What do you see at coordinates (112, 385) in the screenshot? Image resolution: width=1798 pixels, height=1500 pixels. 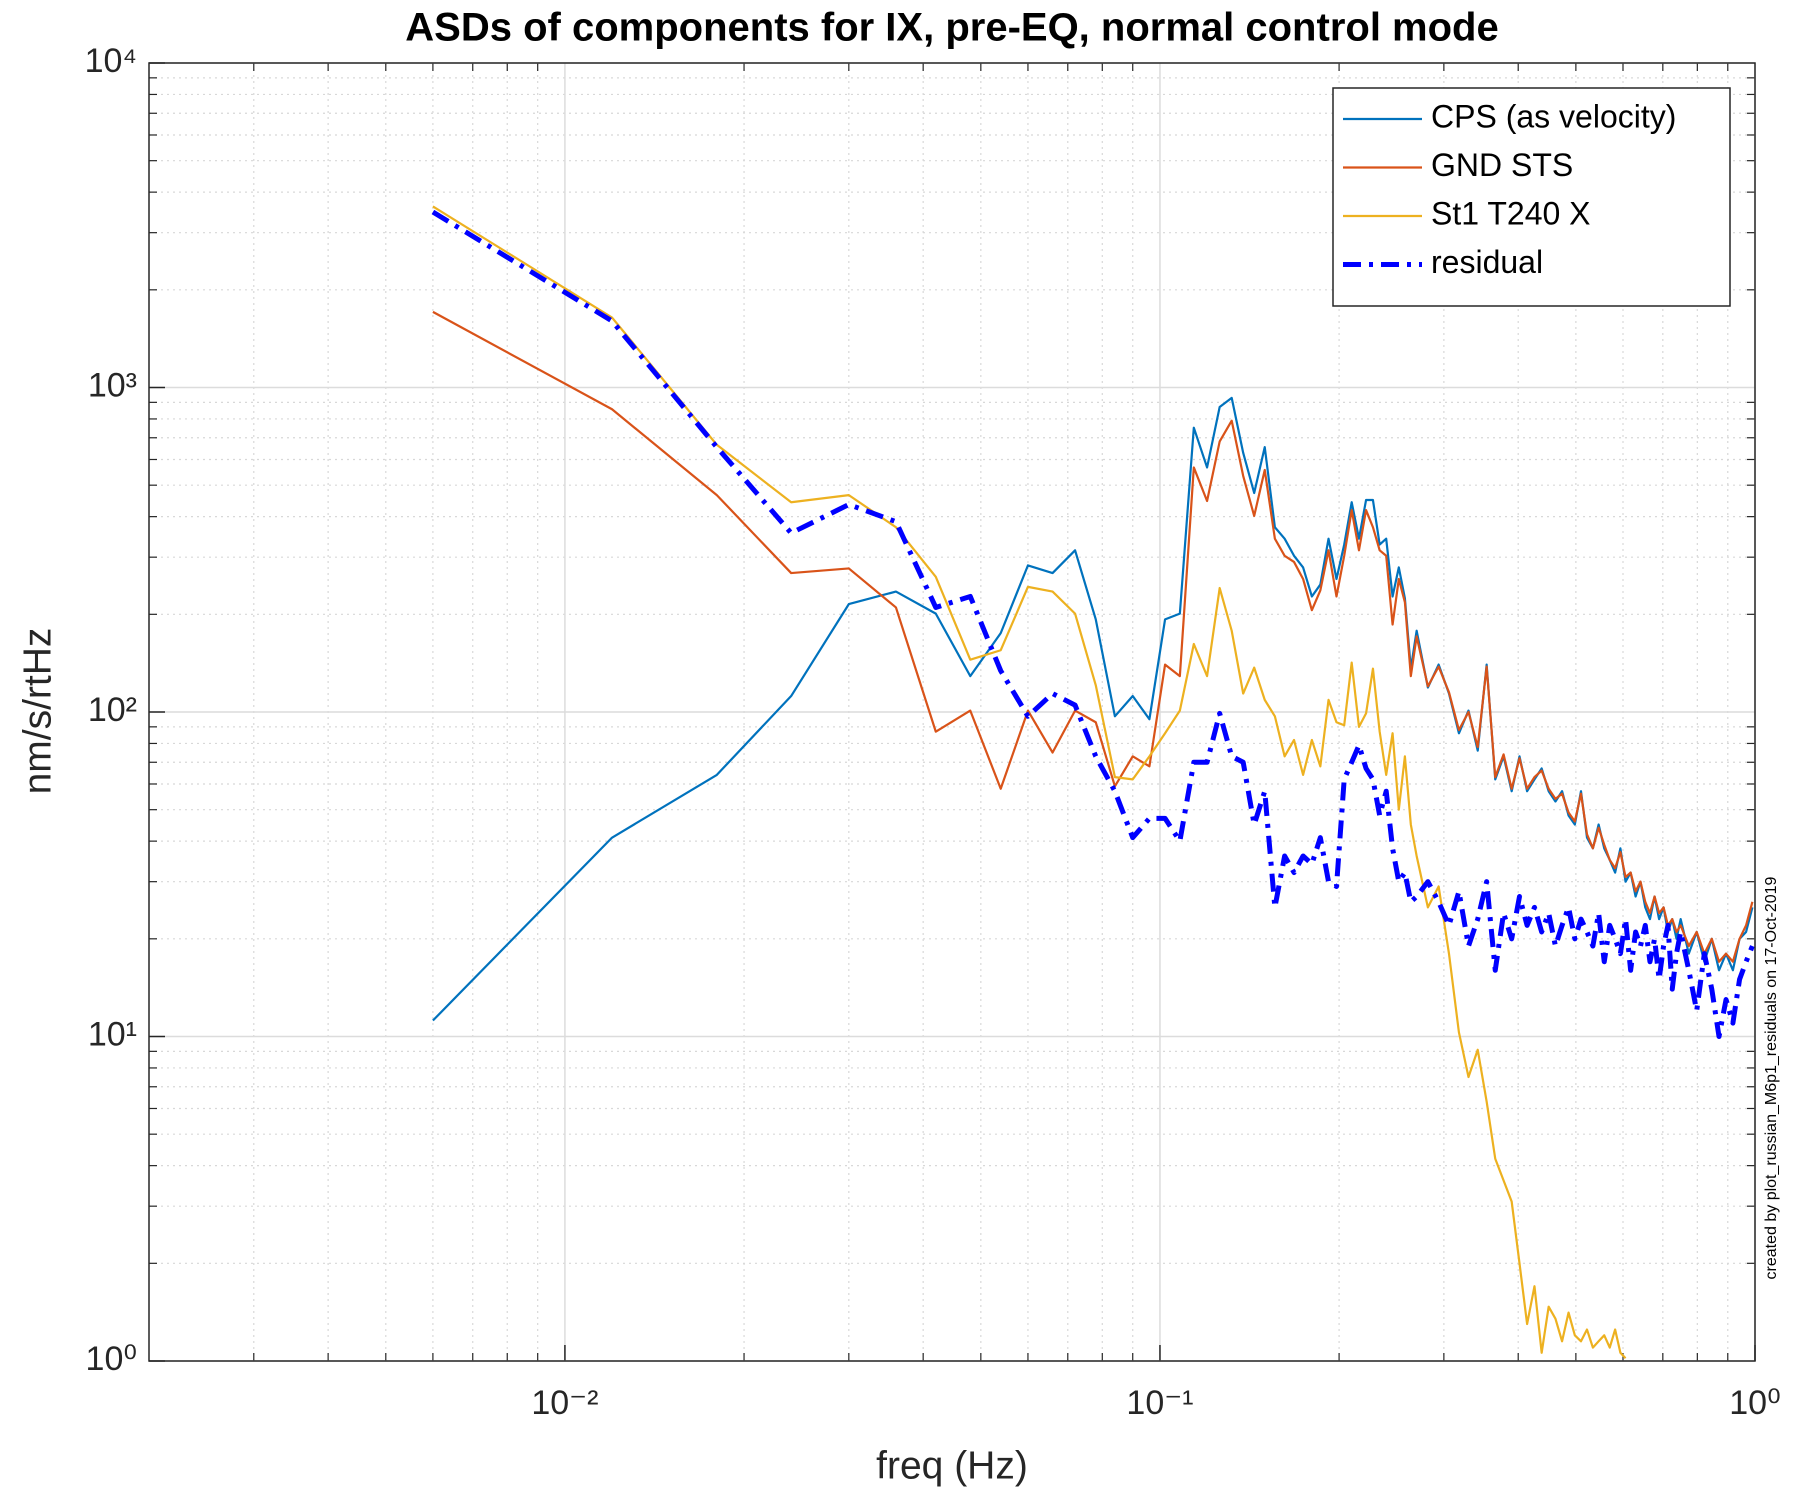 I see `y-tick-label: 10³` at bounding box center [112, 385].